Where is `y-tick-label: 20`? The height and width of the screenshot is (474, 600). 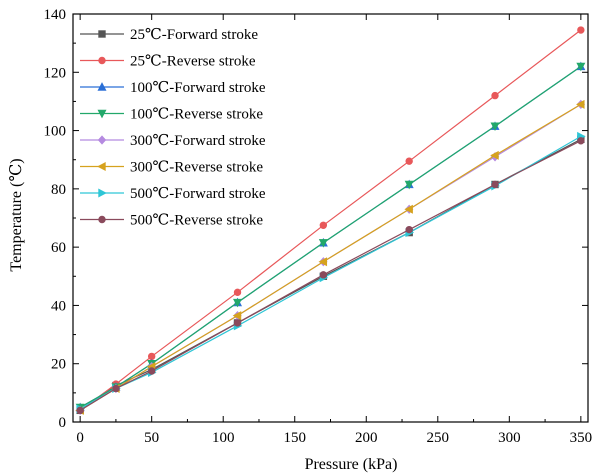 y-tick-label: 20 is located at coordinates (58, 365).